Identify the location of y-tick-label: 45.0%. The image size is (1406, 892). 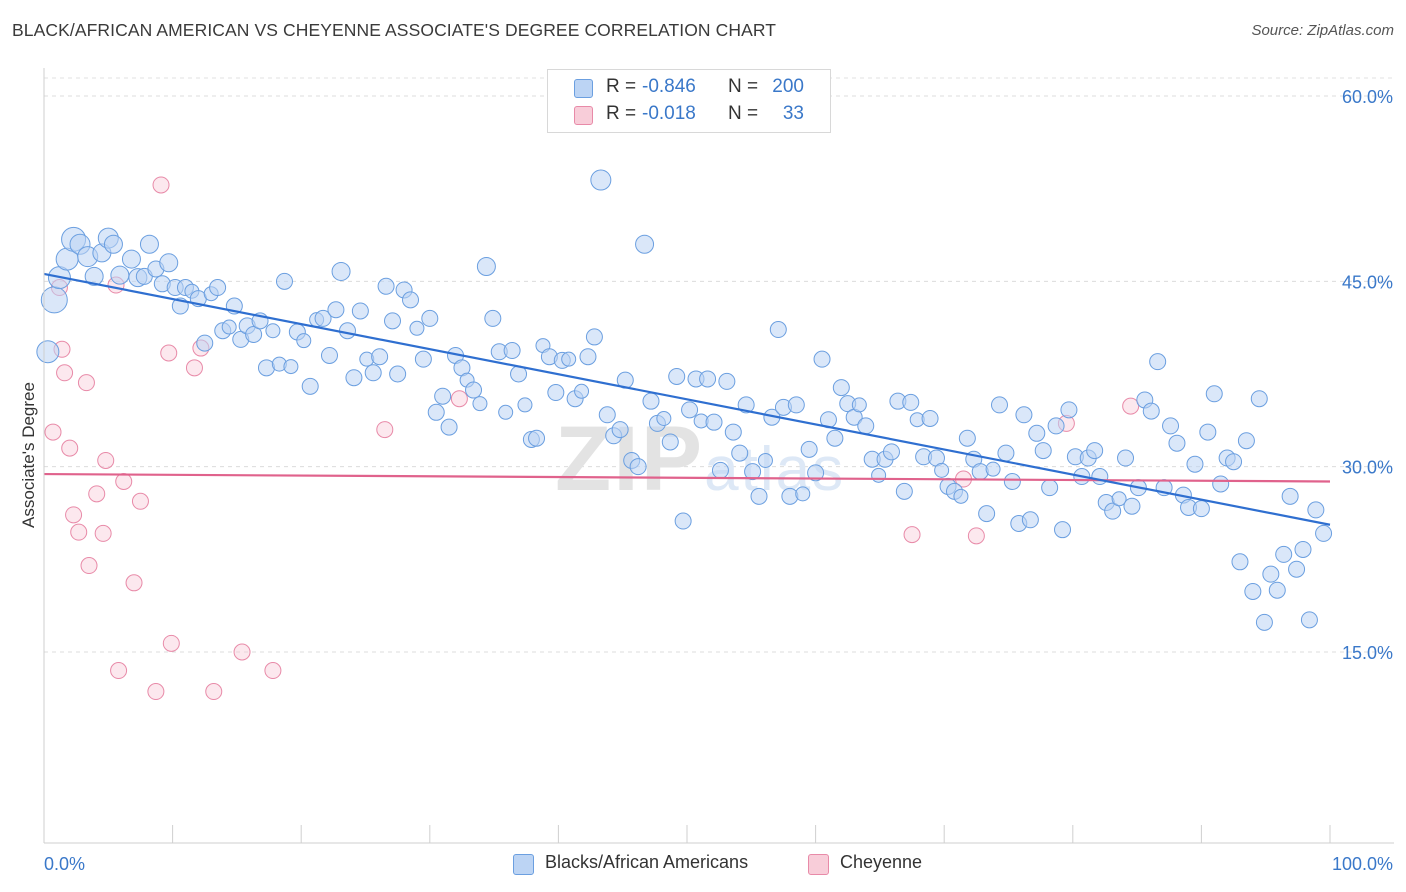
(1367, 282).